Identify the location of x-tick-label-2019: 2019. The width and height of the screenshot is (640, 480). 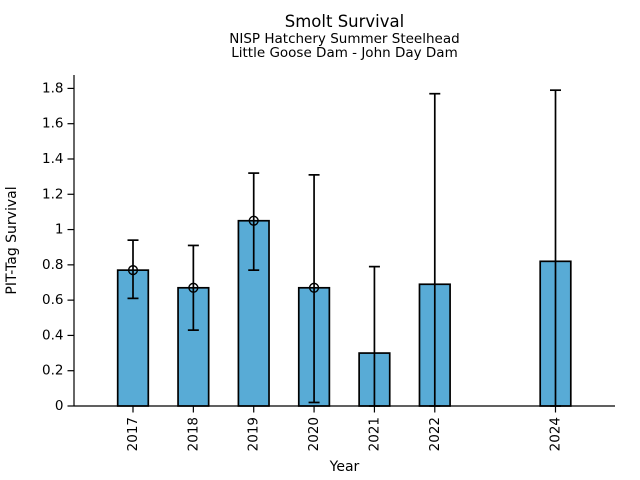
(254, 434).